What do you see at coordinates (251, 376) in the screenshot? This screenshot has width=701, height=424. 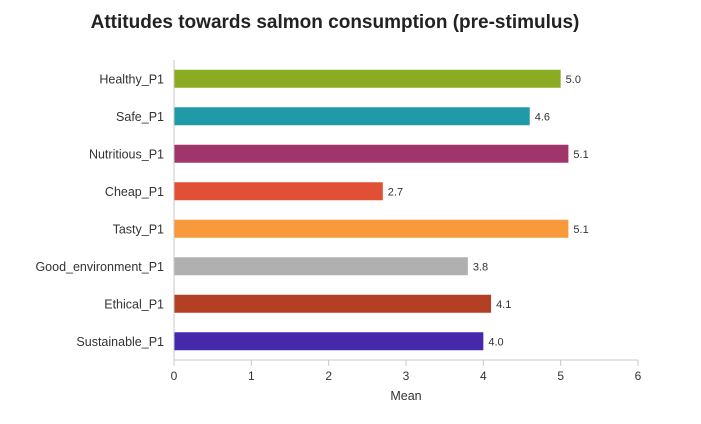 I see `x-tick-label: 1` at bounding box center [251, 376].